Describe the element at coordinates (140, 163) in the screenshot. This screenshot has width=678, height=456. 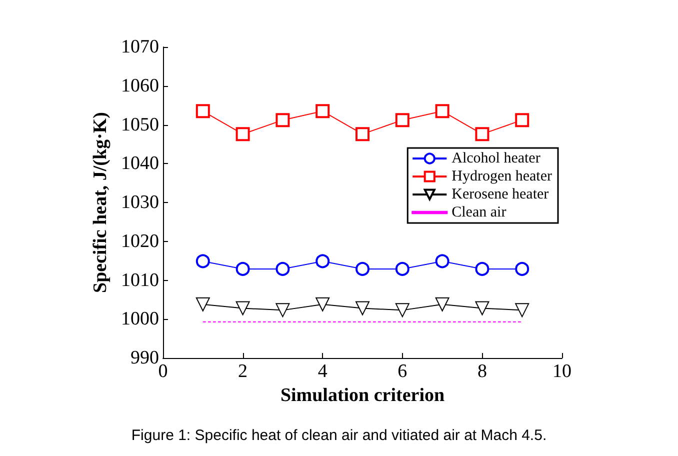
I see `y-tick-label: 1040` at that location.